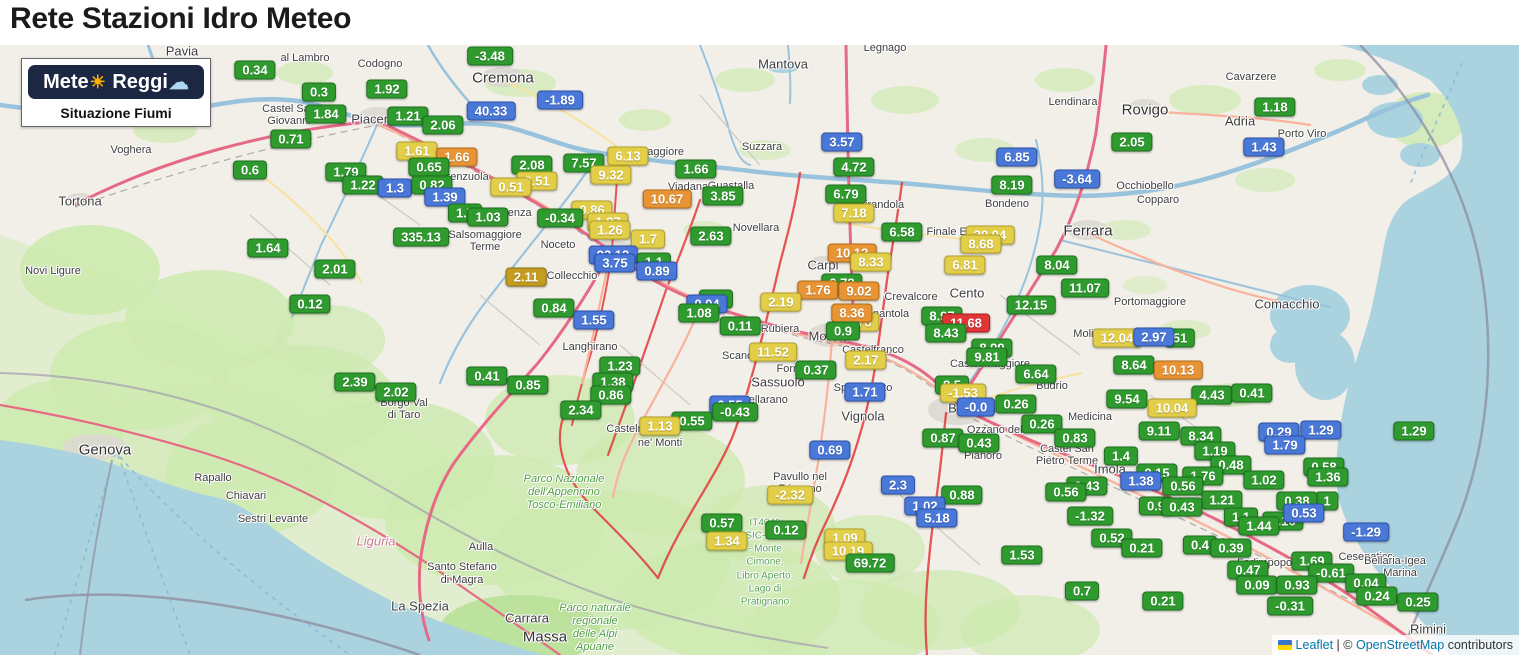 Image resolution: width=1519 pixels, height=655 pixels. Describe the element at coordinates (902, 232) in the screenshot. I see `station-marker: 6.58` at that location.